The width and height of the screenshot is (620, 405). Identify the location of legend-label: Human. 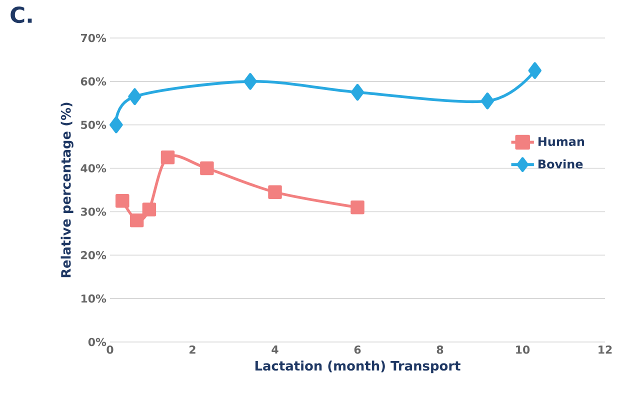
(561, 141).